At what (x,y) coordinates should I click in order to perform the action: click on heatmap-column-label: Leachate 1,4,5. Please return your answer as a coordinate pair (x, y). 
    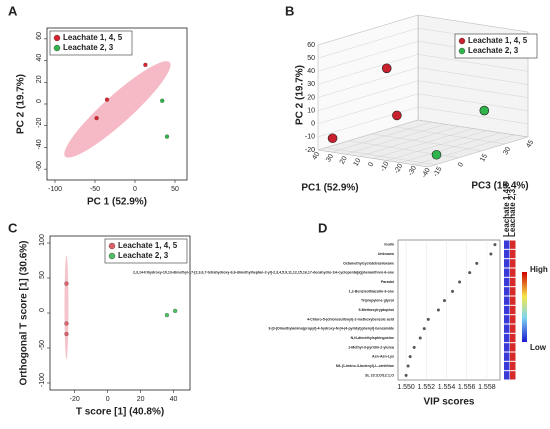
    Looking at the image, I should click on (506, 209).